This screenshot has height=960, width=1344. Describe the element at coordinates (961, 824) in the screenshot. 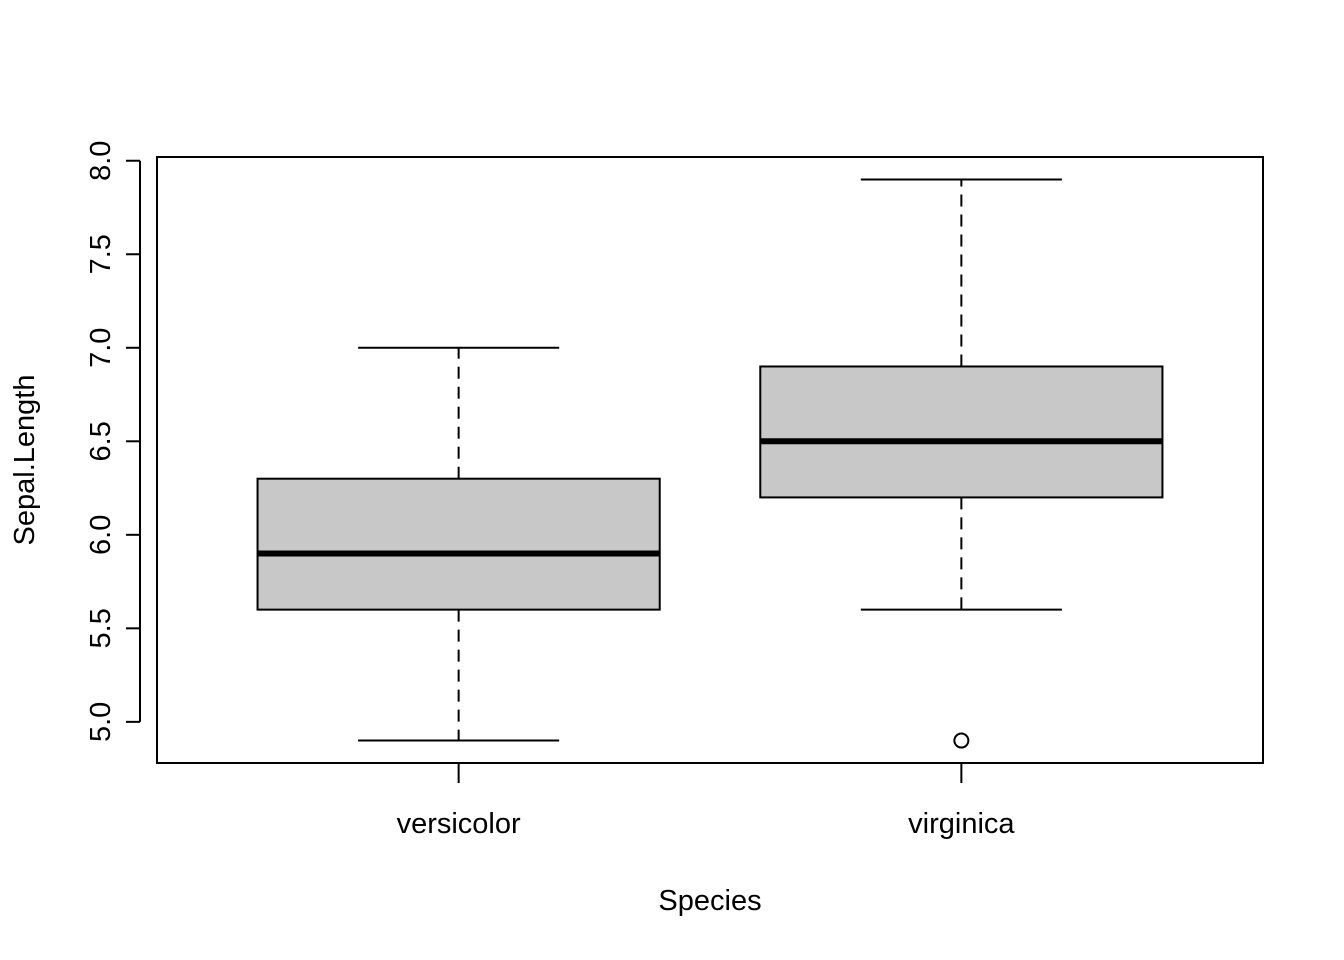

I see `x-tick-label-virginica: virginica` at that location.